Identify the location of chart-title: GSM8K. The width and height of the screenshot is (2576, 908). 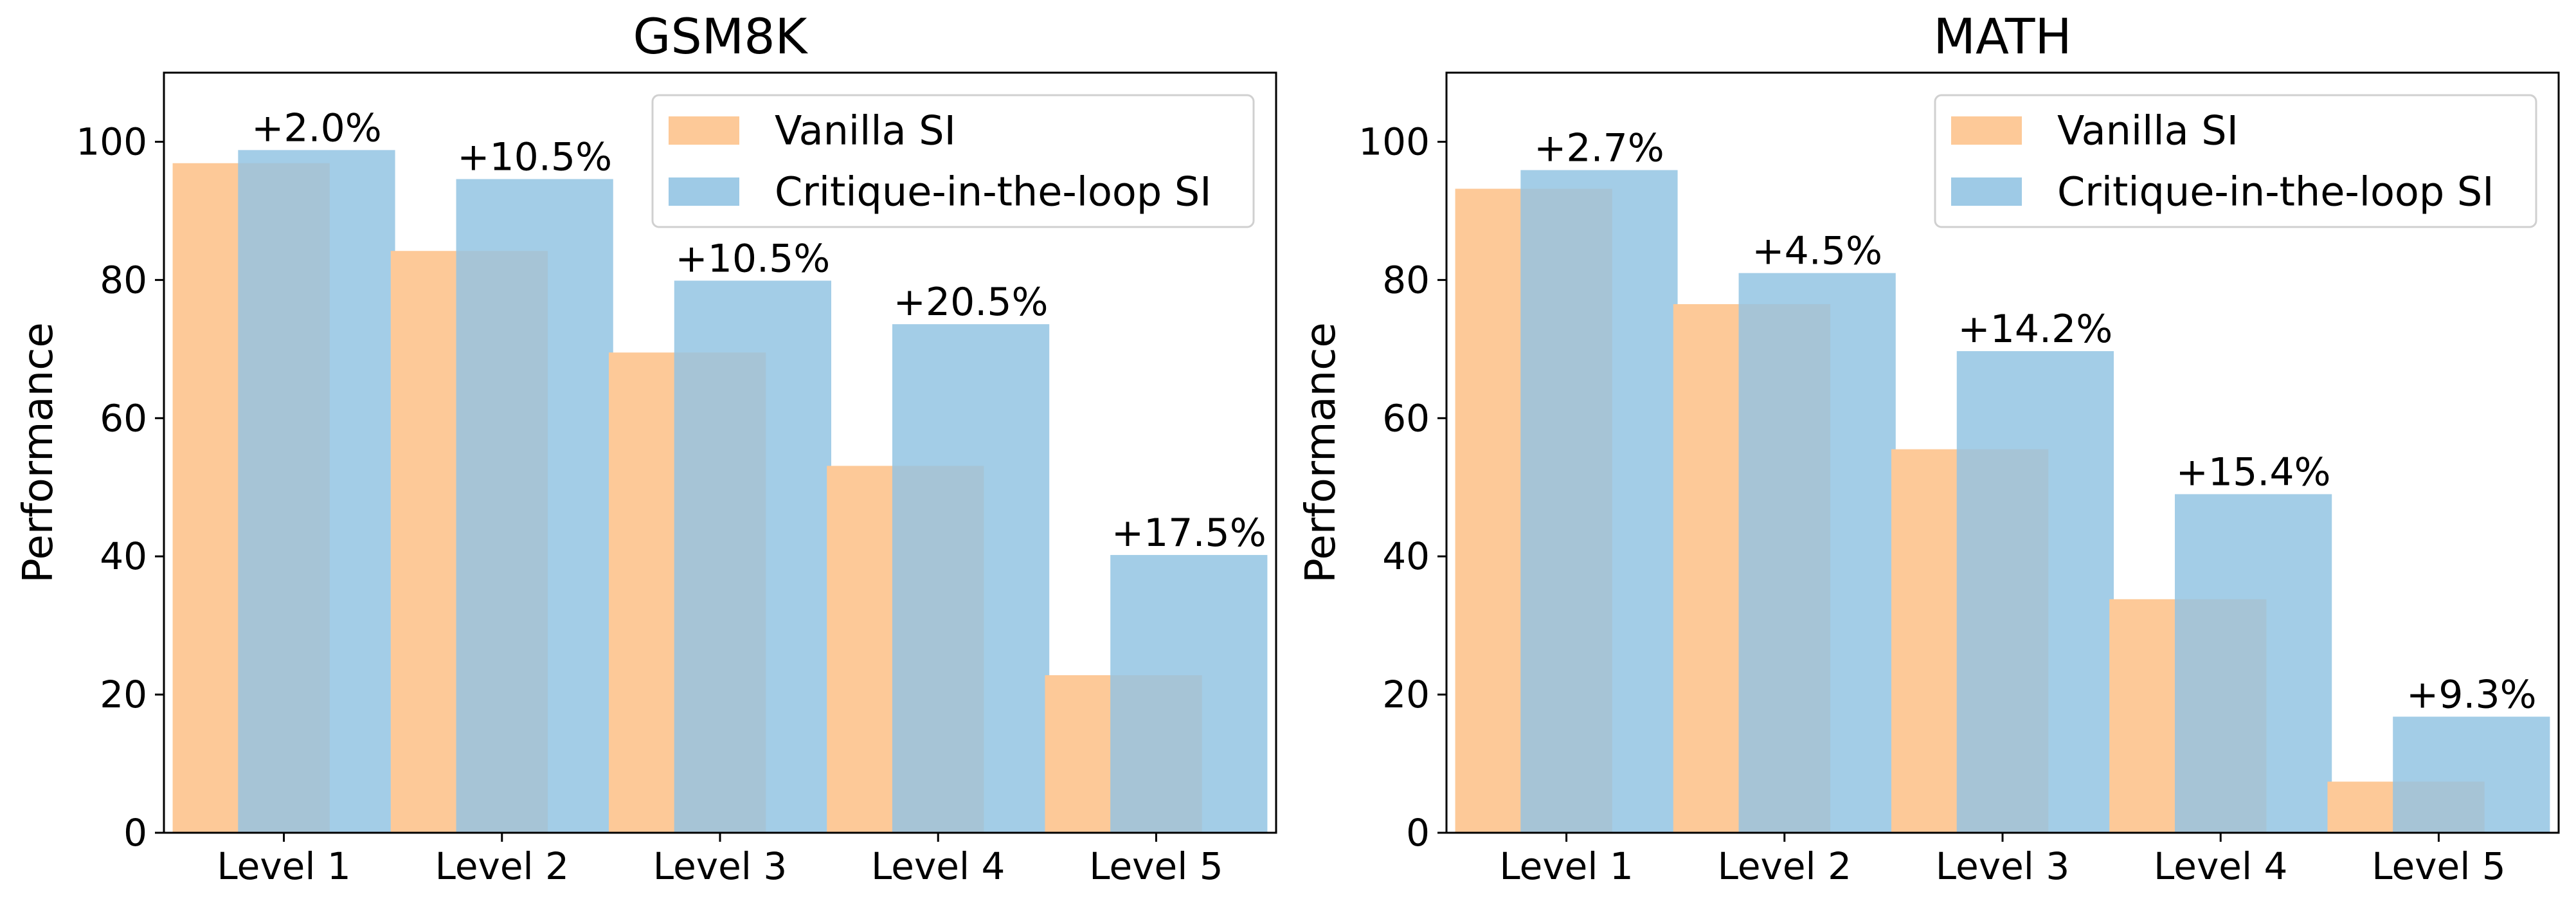
(721, 37).